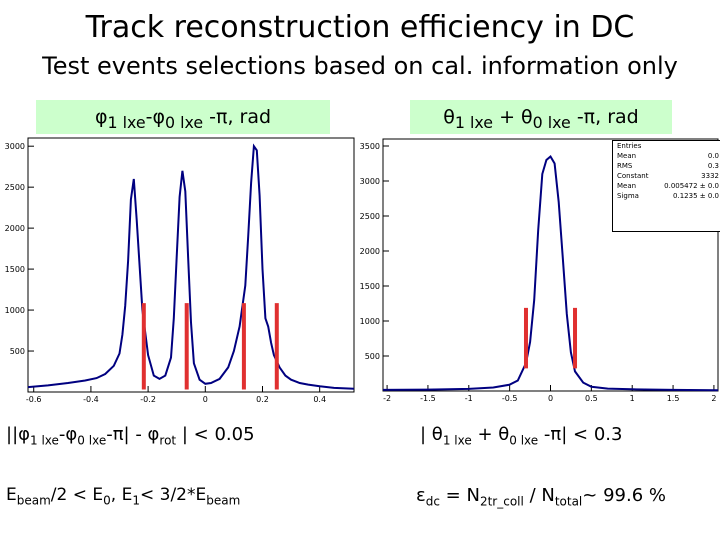 The width and height of the screenshot is (720, 540). I want to click on stats-value: 0.3, so click(713, 166).